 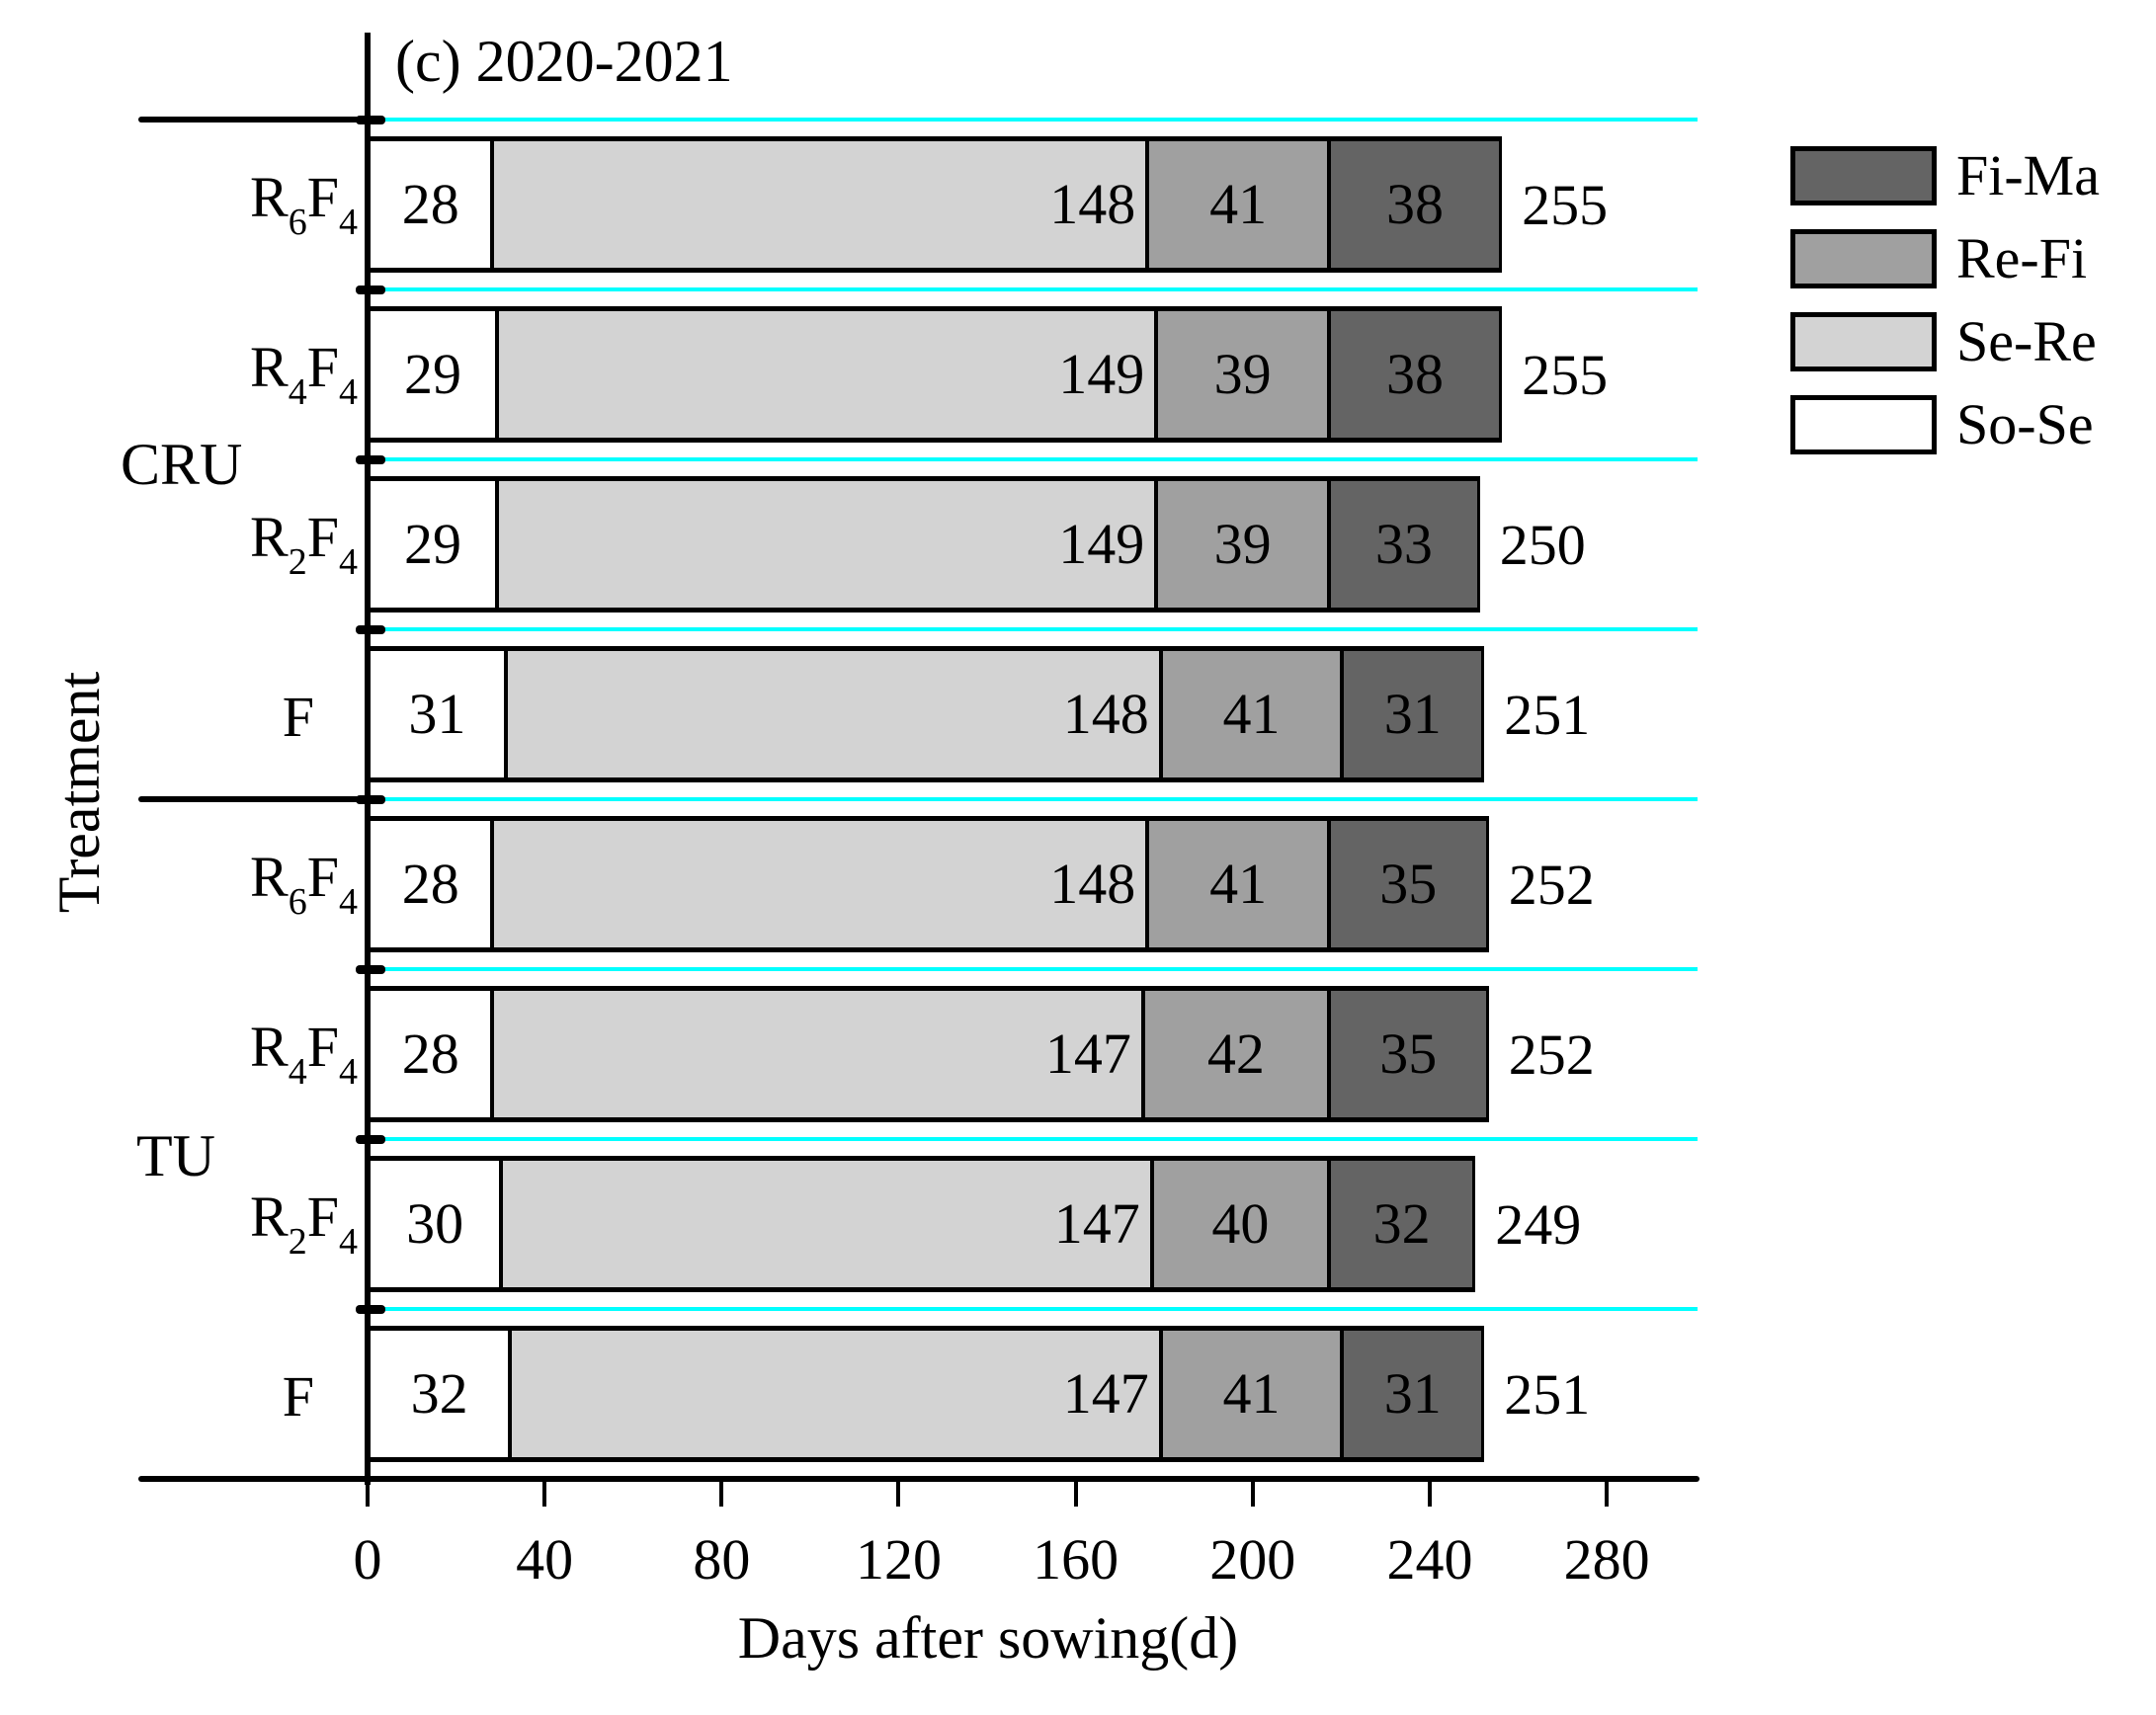 I want to click on bar-segment-so-se: 31, so click(x=440, y=714).